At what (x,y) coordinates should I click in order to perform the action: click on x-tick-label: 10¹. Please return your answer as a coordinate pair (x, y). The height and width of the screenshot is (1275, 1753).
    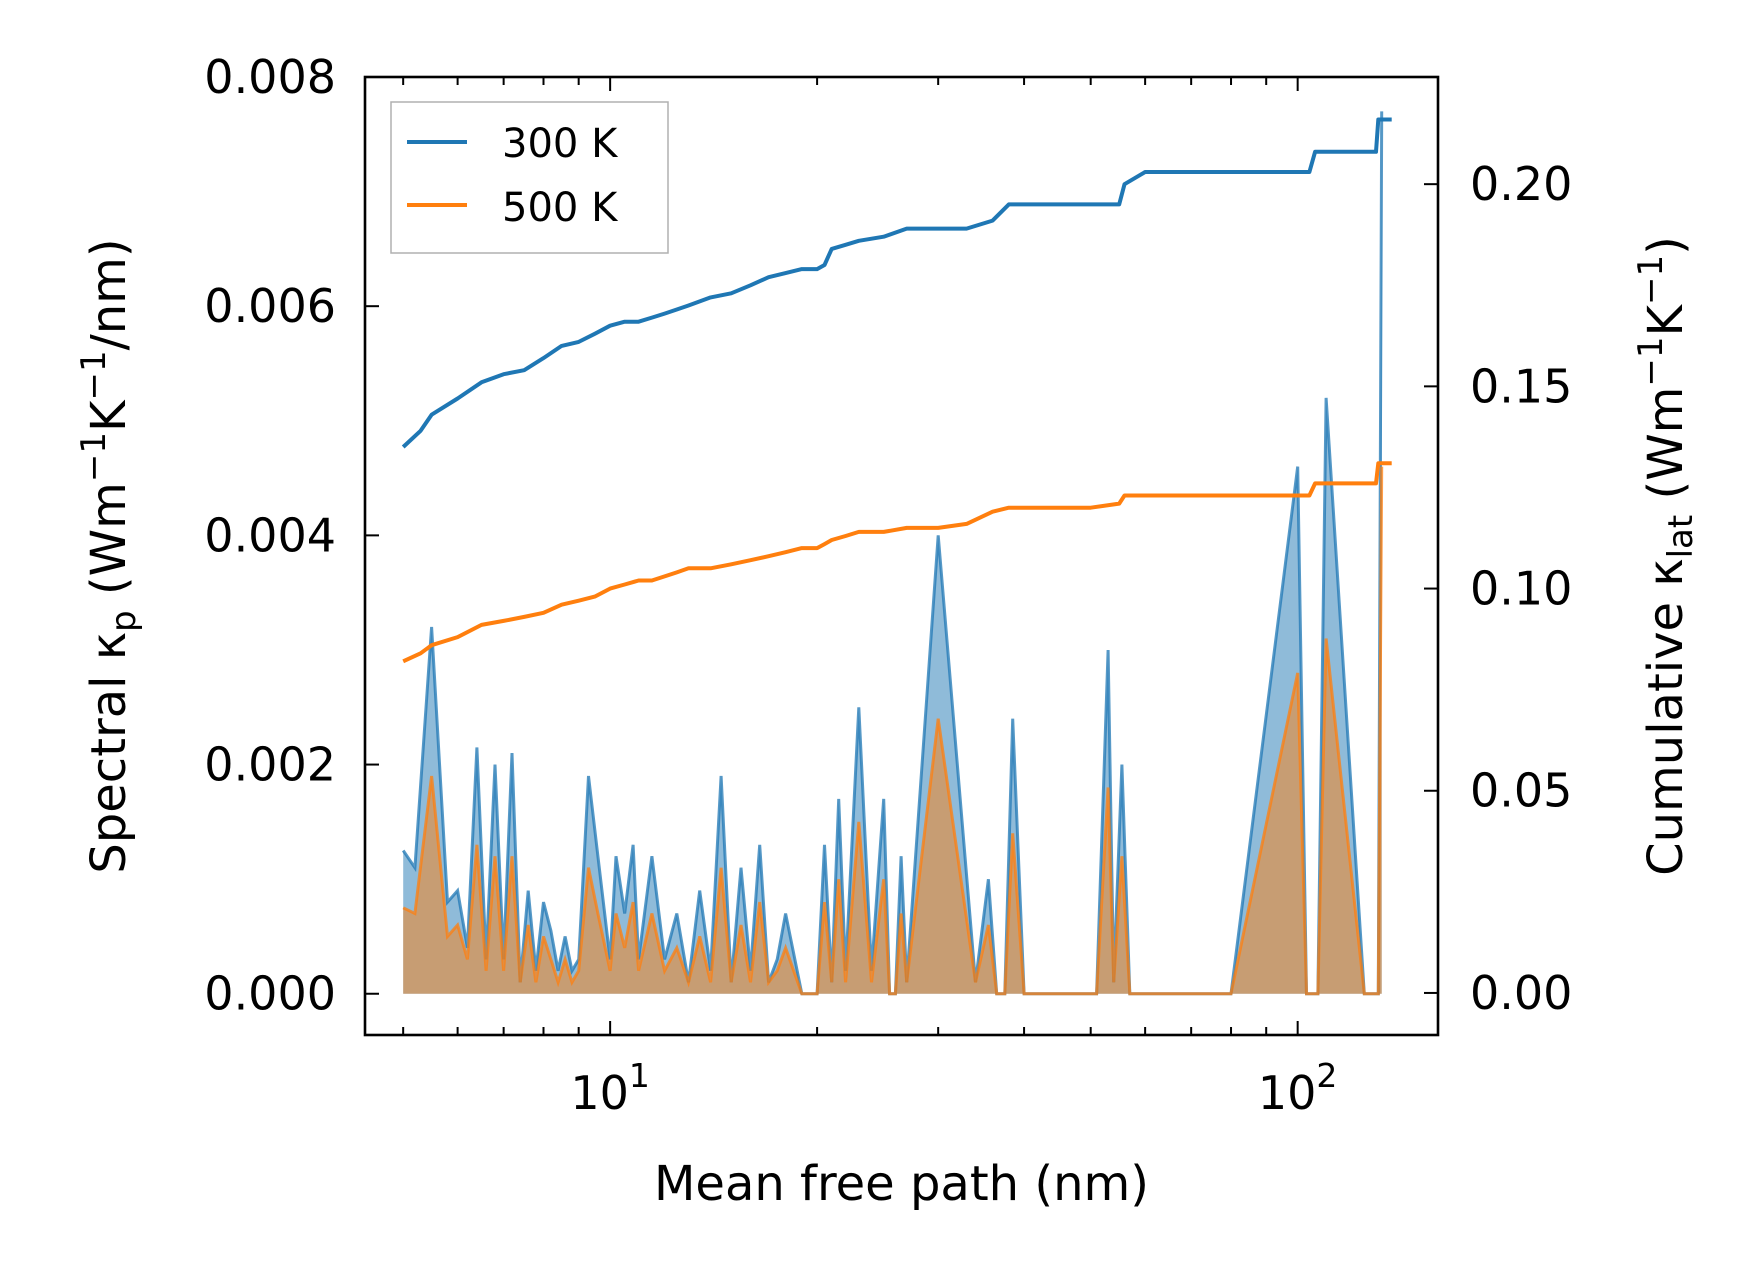
    Looking at the image, I should click on (610, 1088).